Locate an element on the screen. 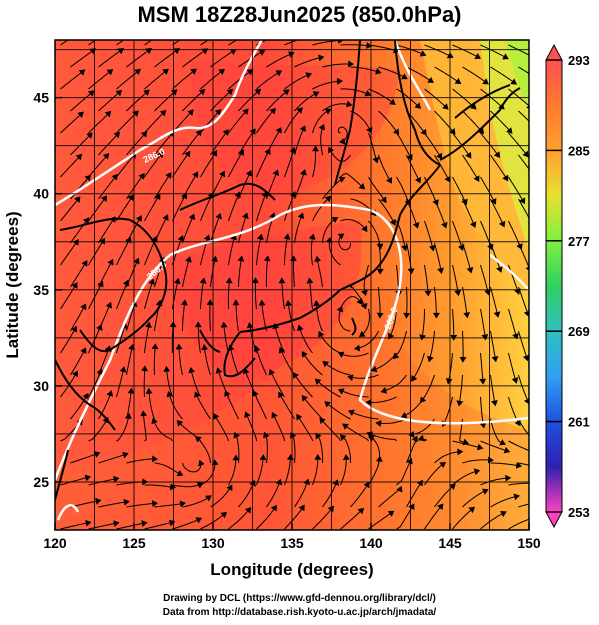  colorbar-top-arrow is located at coordinates (554, 52).